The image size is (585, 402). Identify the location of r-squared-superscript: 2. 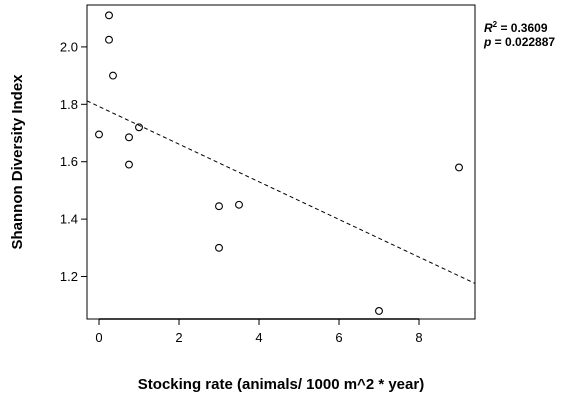
(495, 24).